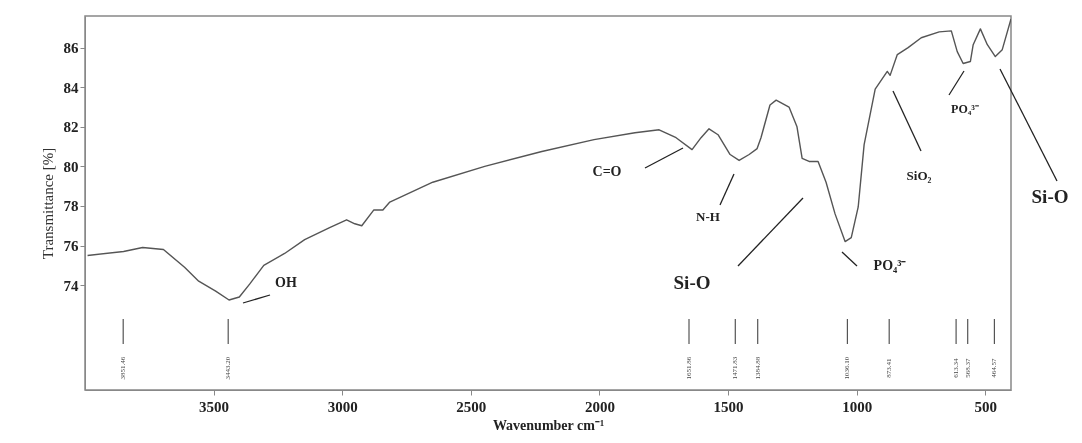  What do you see at coordinates (471, 406) in the screenshot?
I see `x-tick-label: 2500` at bounding box center [471, 406].